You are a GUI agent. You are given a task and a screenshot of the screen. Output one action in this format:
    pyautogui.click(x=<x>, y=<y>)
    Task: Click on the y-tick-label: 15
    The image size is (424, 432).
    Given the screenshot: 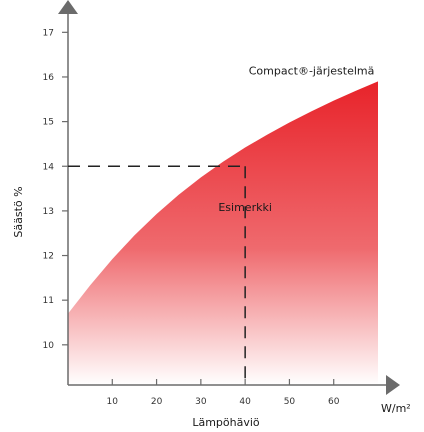 What is the action you would take?
    pyautogui.click(x=48, y=123)
    